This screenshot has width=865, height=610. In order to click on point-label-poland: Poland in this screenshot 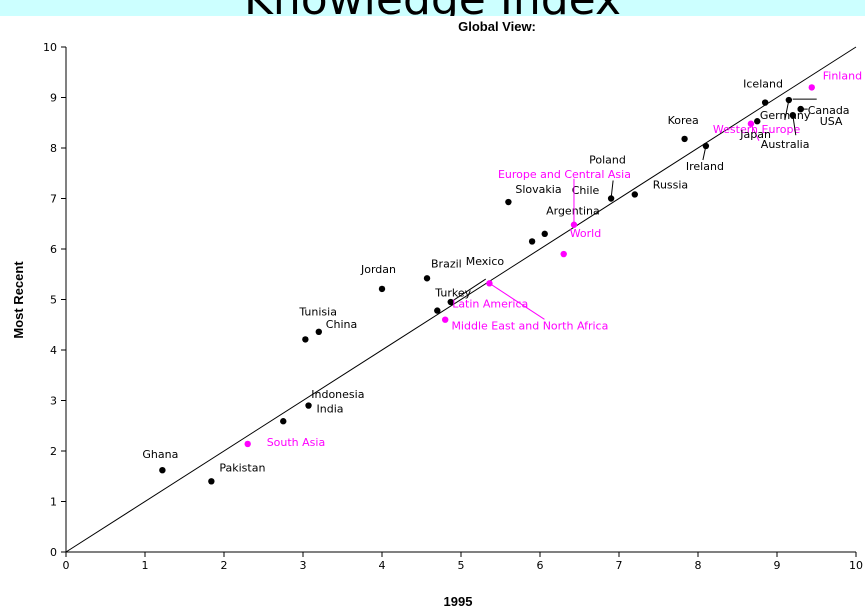, I will do `click(607, 160)`.